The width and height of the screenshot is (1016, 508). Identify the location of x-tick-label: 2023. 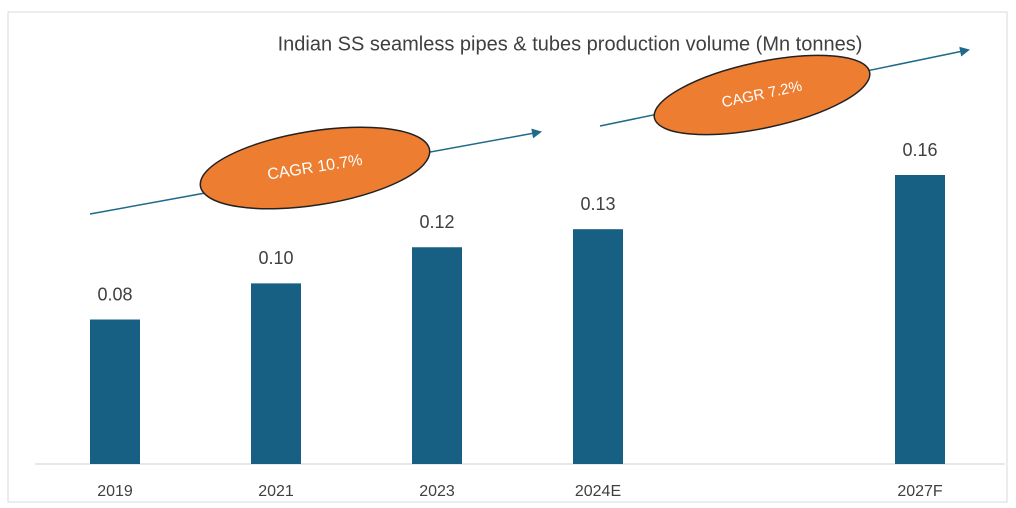
(437, 491).